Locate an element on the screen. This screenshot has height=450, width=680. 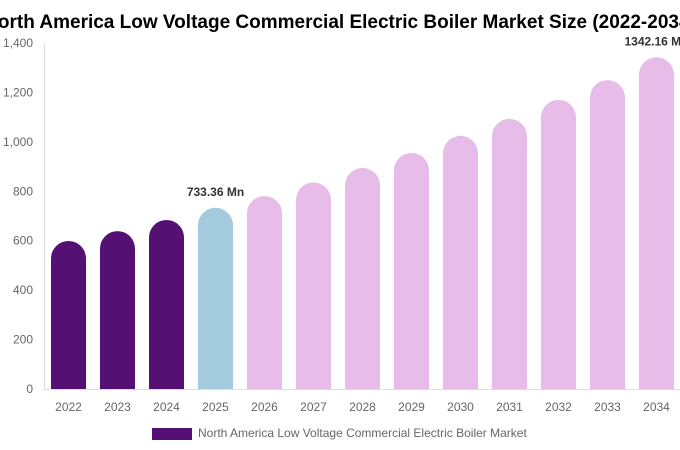
y-tick-label: 800 is located at coordinates (23, 191).